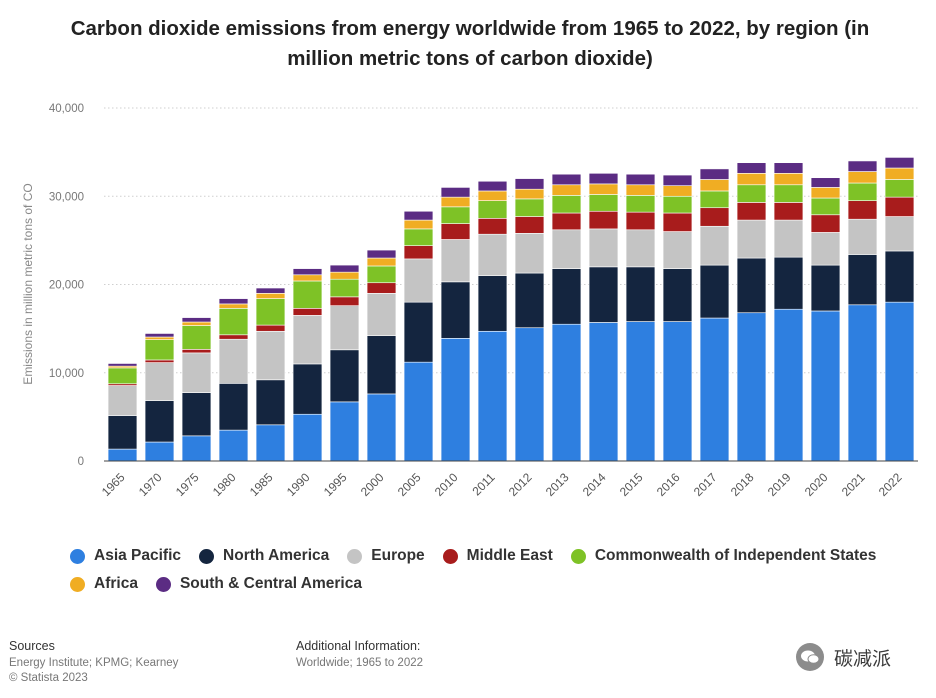 The image size is (936, 698). What do you see at coordinates (788, 168) in the screenshot?
I see `bar-segment-south-central-america-2019` at bounding box center [788, 168].